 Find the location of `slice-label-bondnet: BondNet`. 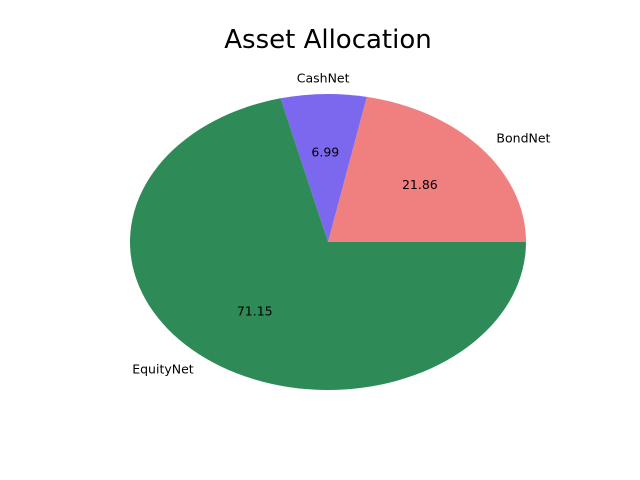

slice-label-bondnet: BondNet is located at coordinates (523, 137).